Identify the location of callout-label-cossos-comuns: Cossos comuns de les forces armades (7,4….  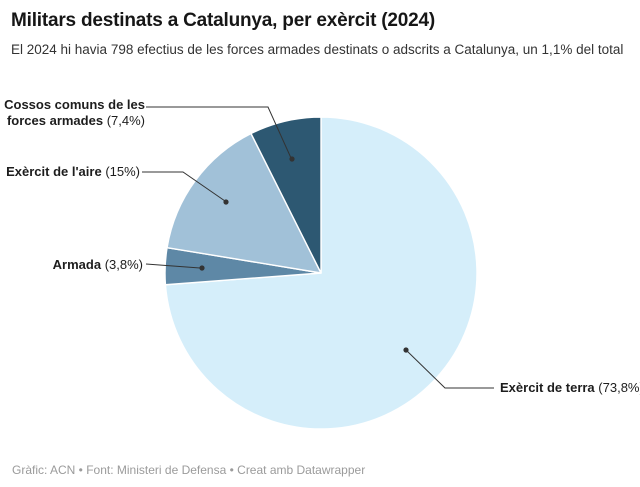
(74, 113).